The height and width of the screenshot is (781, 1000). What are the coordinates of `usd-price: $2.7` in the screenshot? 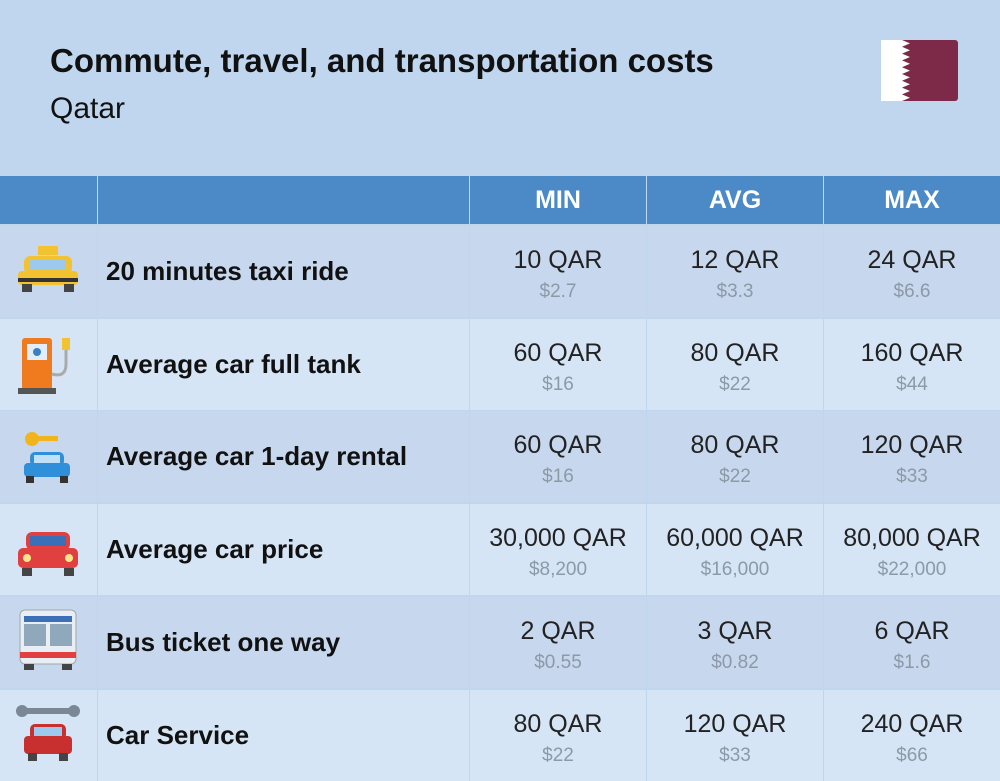 It's located at (558, 291).